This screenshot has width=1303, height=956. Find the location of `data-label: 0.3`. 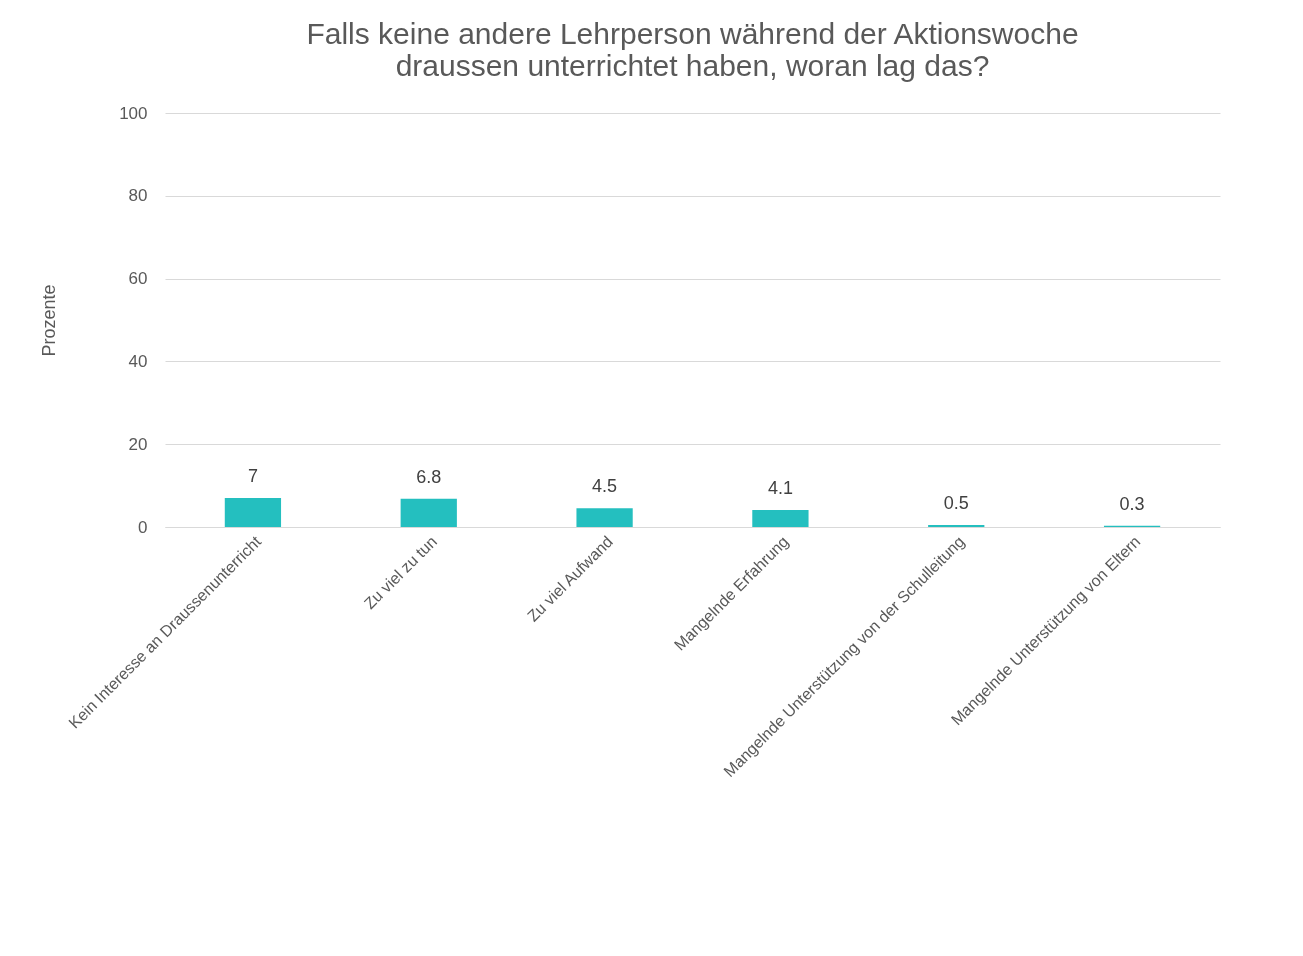

data-label: 0.3 is located at coordinates (1132, 503).